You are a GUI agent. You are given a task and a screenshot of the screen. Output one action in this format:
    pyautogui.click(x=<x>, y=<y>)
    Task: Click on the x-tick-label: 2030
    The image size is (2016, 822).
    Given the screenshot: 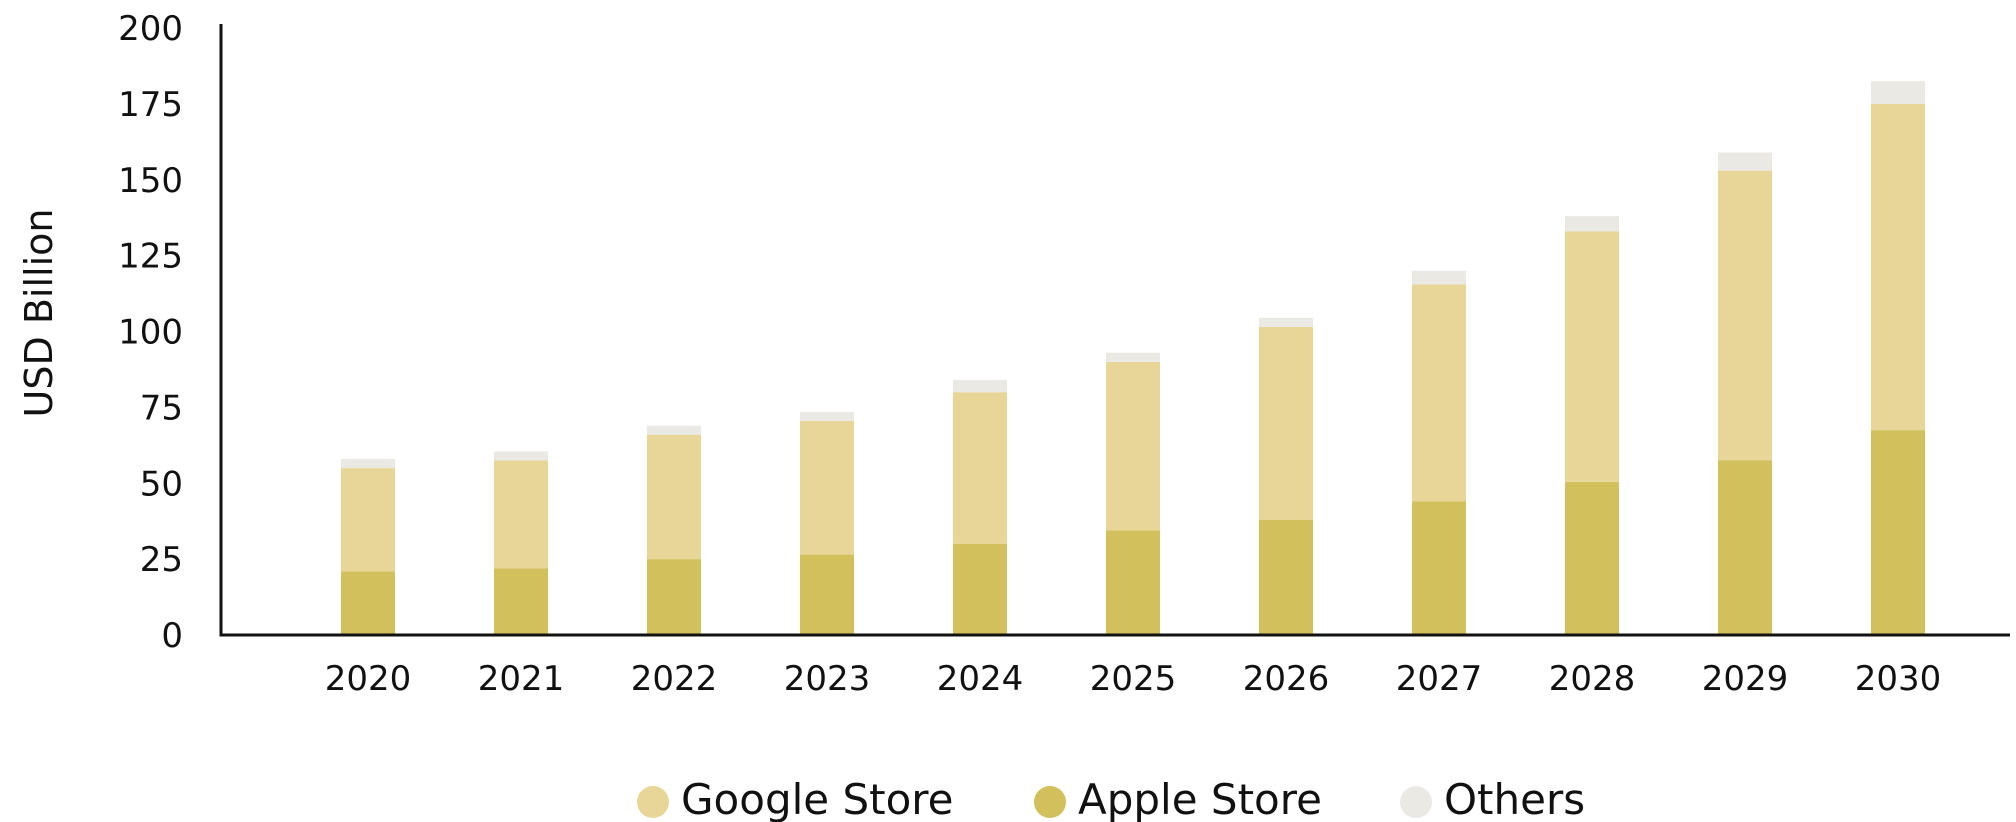 What is the action you would take?
    pyautogui.click(x=1898, y=679)
    